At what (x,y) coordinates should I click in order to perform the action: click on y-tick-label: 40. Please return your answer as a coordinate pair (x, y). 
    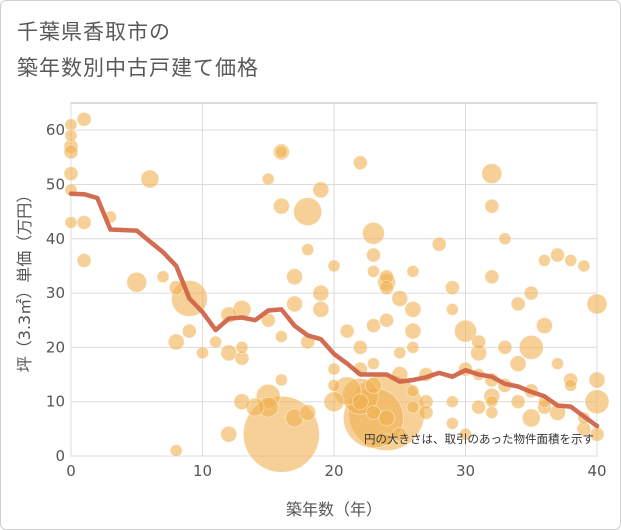
    Looking at the image, I should click on (55, 239).